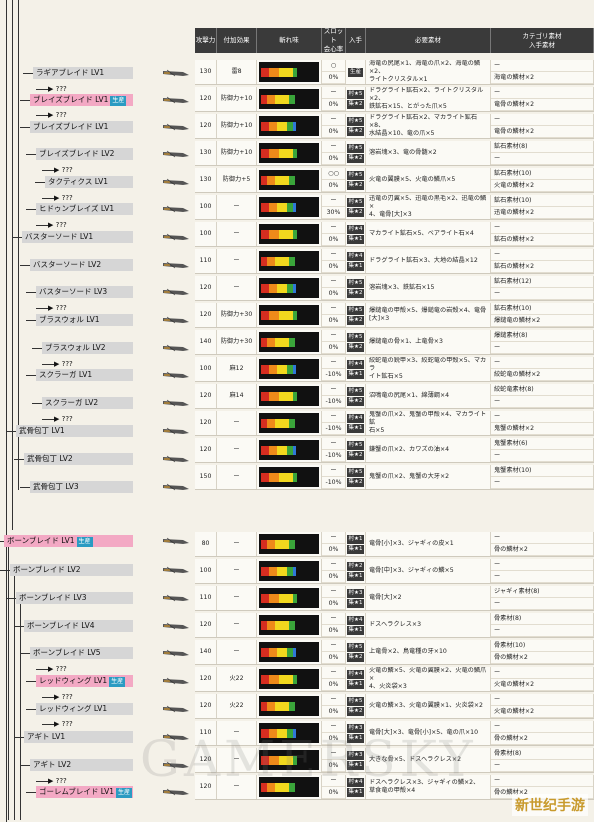 The height and width of the screenshot is (822, 594). I want to click on category-values: ー骨の鱗材×2, so click(542, 733).